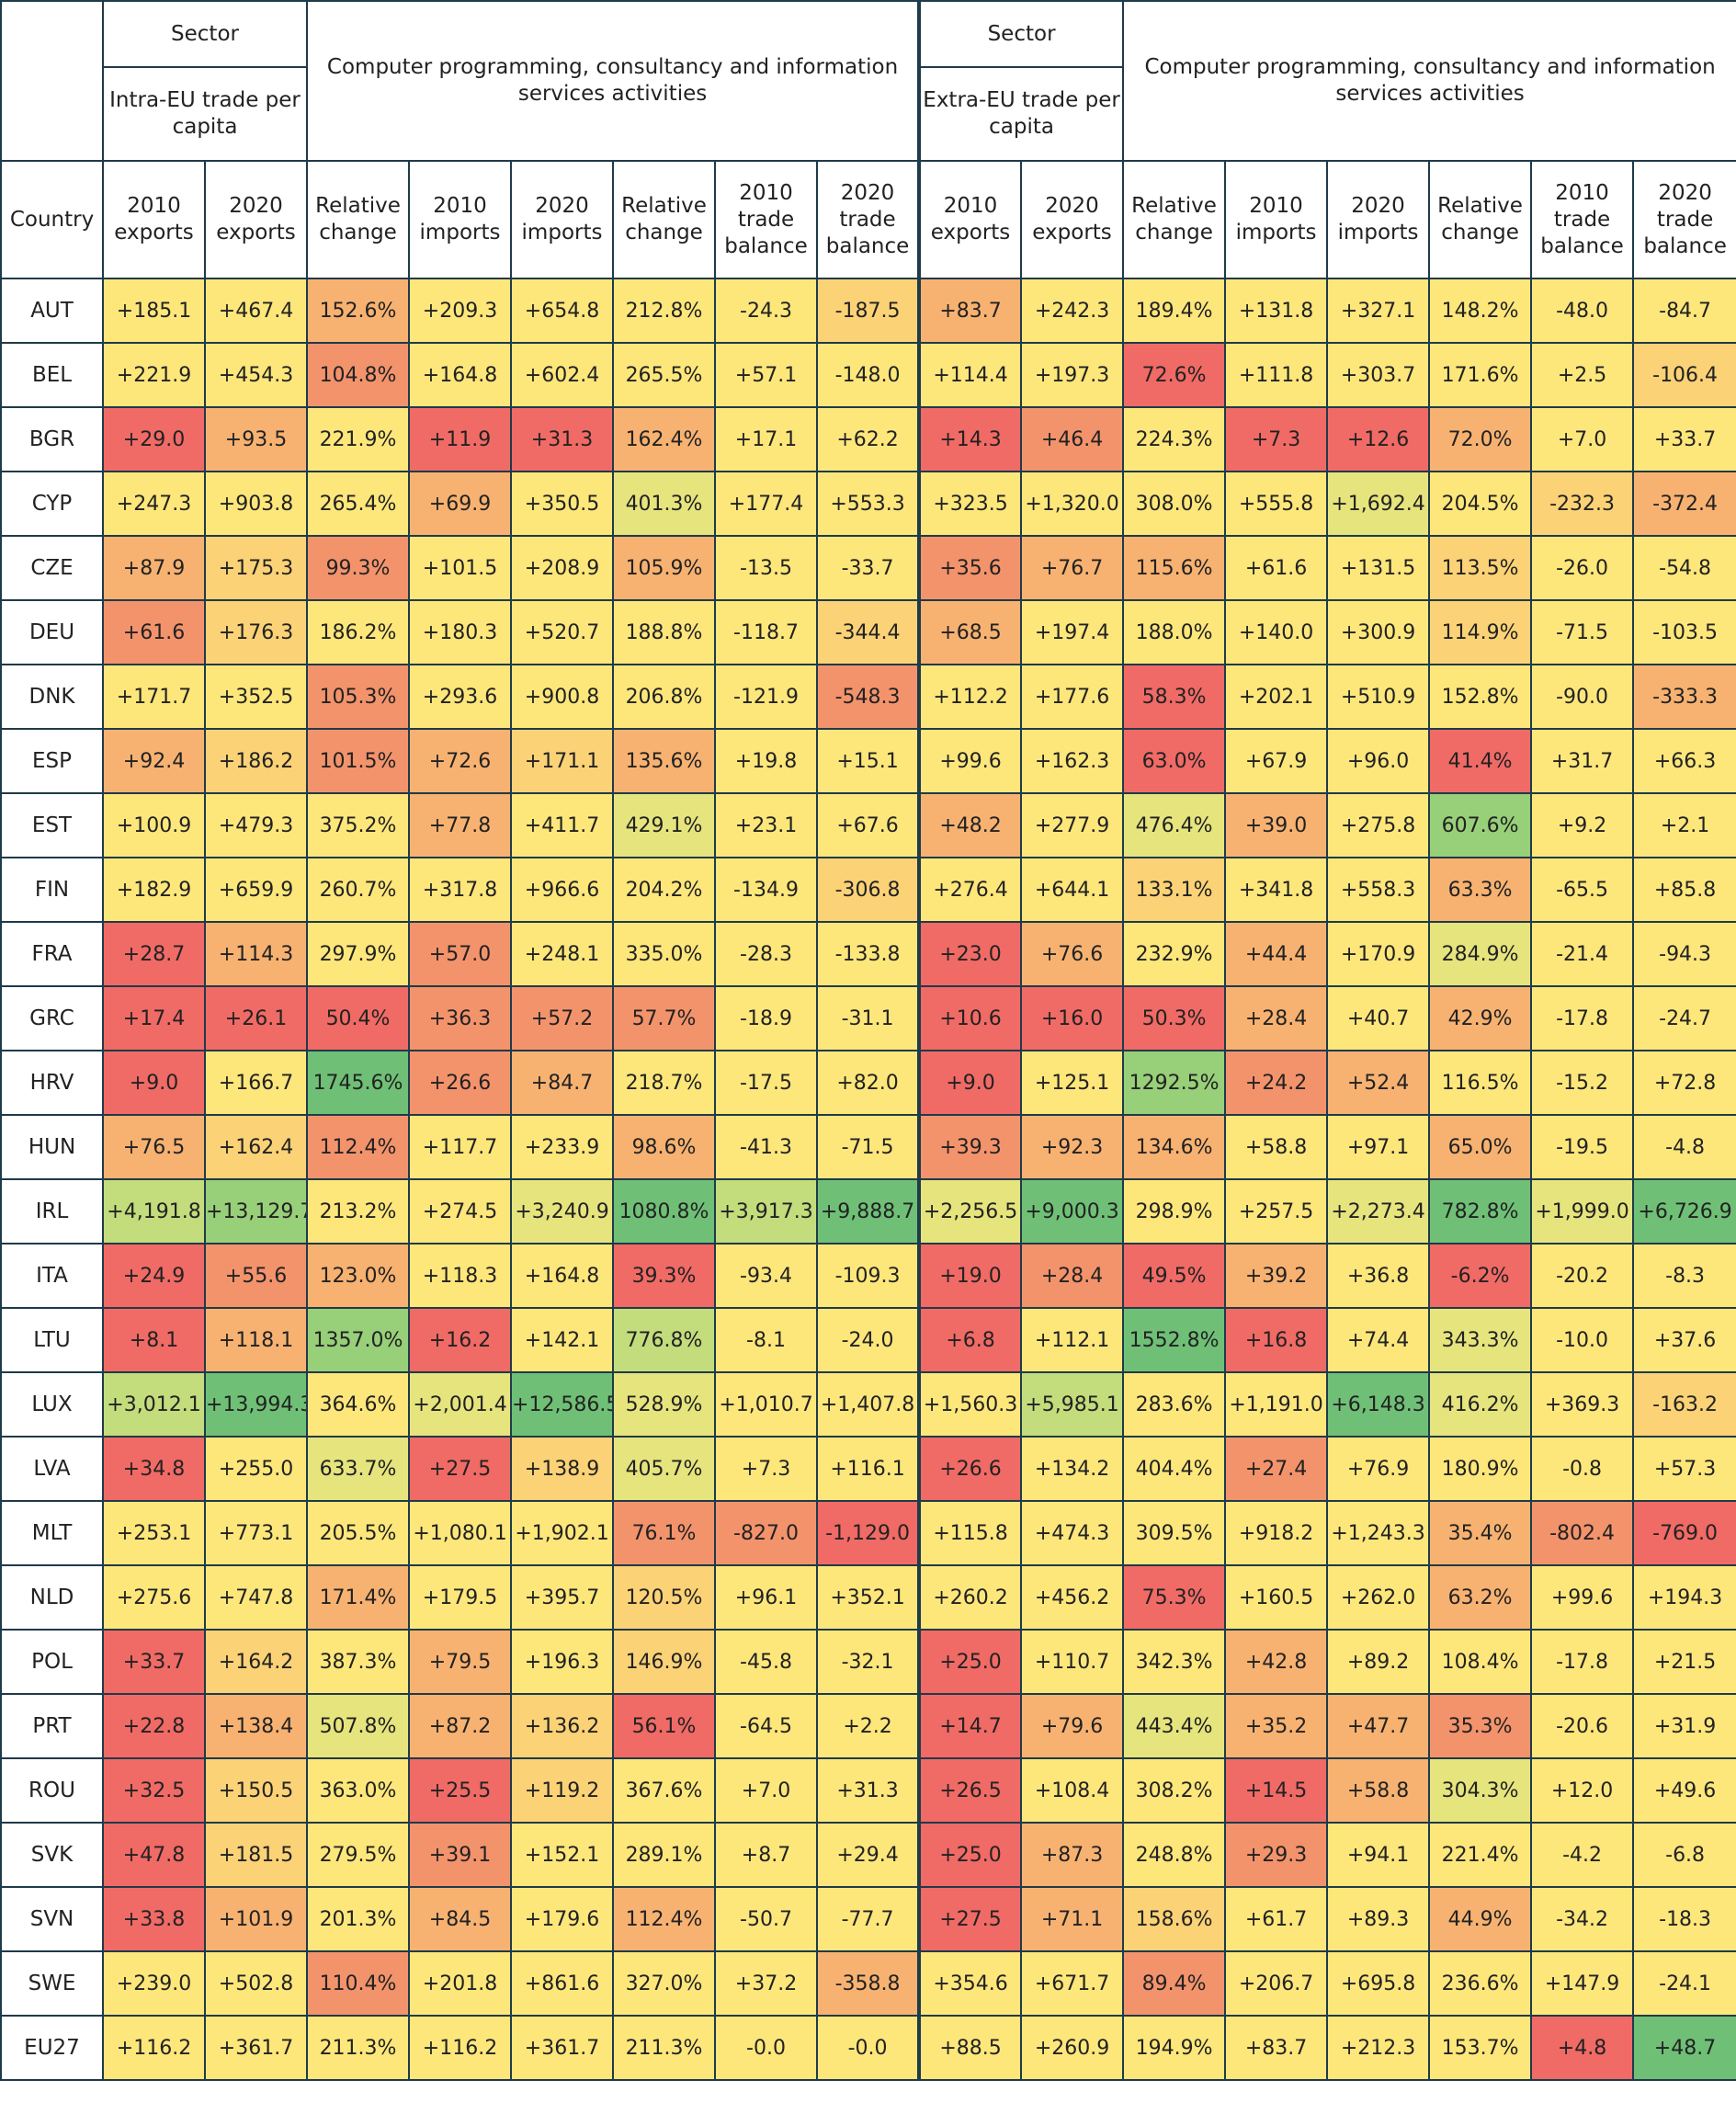 This screenshot has height=2114, width=1736. I want to click on data-cell: 404.4%, so click(1174, 1469).